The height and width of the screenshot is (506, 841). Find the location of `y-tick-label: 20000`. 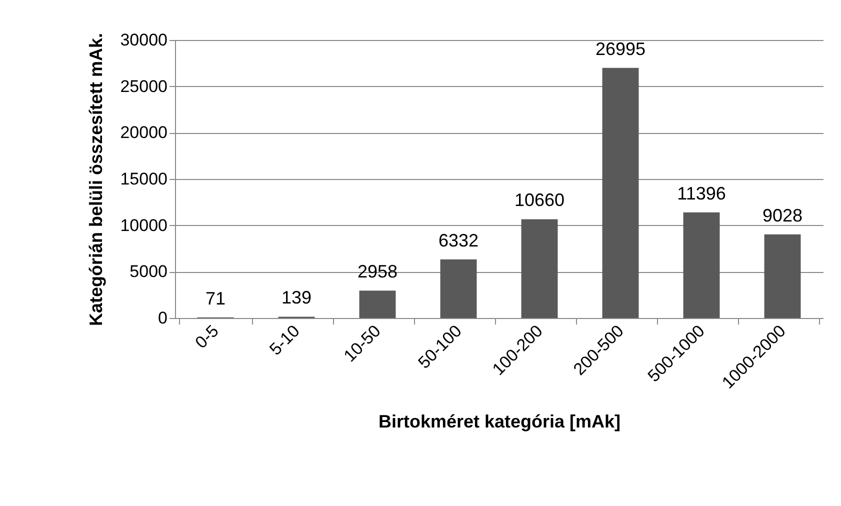

y-tick-label: 20000 is located at coordinates (144, 132).